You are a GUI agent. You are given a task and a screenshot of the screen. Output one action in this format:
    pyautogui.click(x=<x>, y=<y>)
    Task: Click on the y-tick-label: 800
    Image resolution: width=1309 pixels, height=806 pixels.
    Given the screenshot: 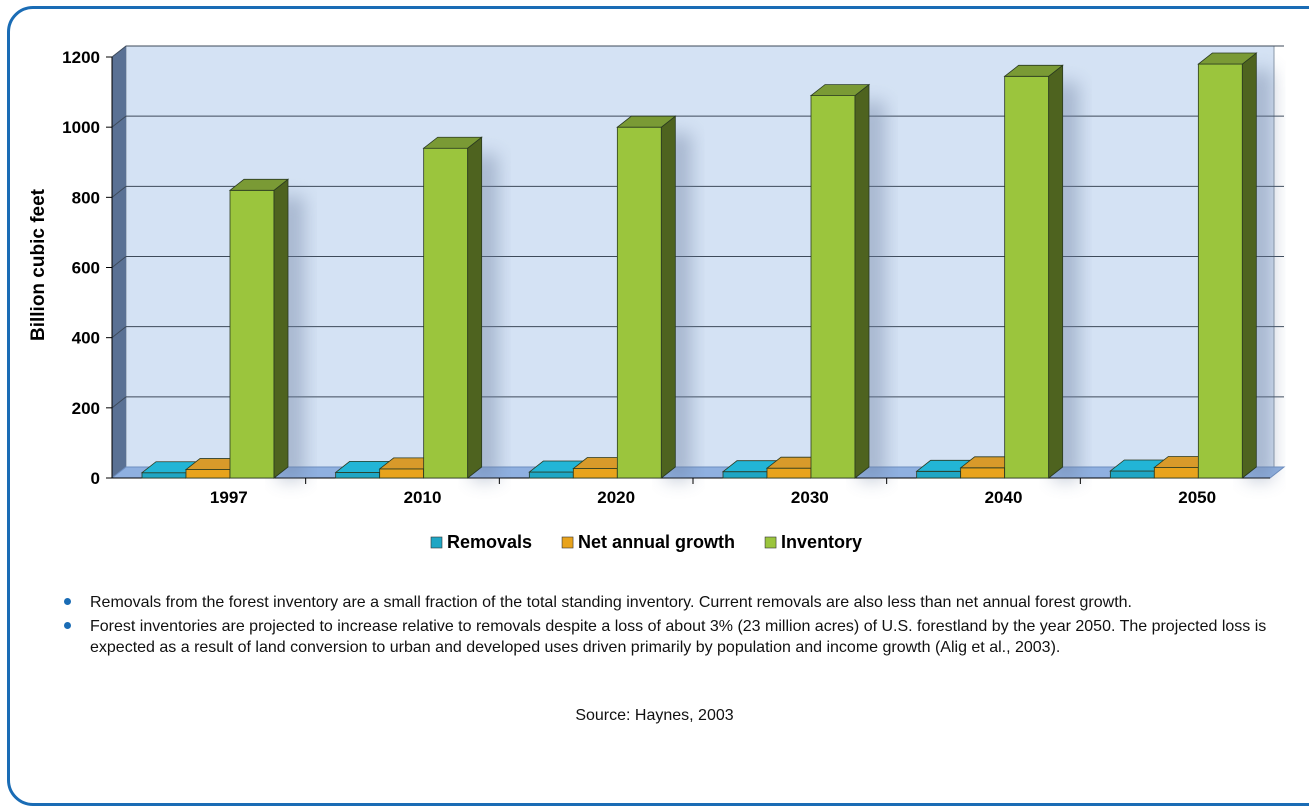 What is the action you would take?
    pyautogui.click(x=86, y=197)
    